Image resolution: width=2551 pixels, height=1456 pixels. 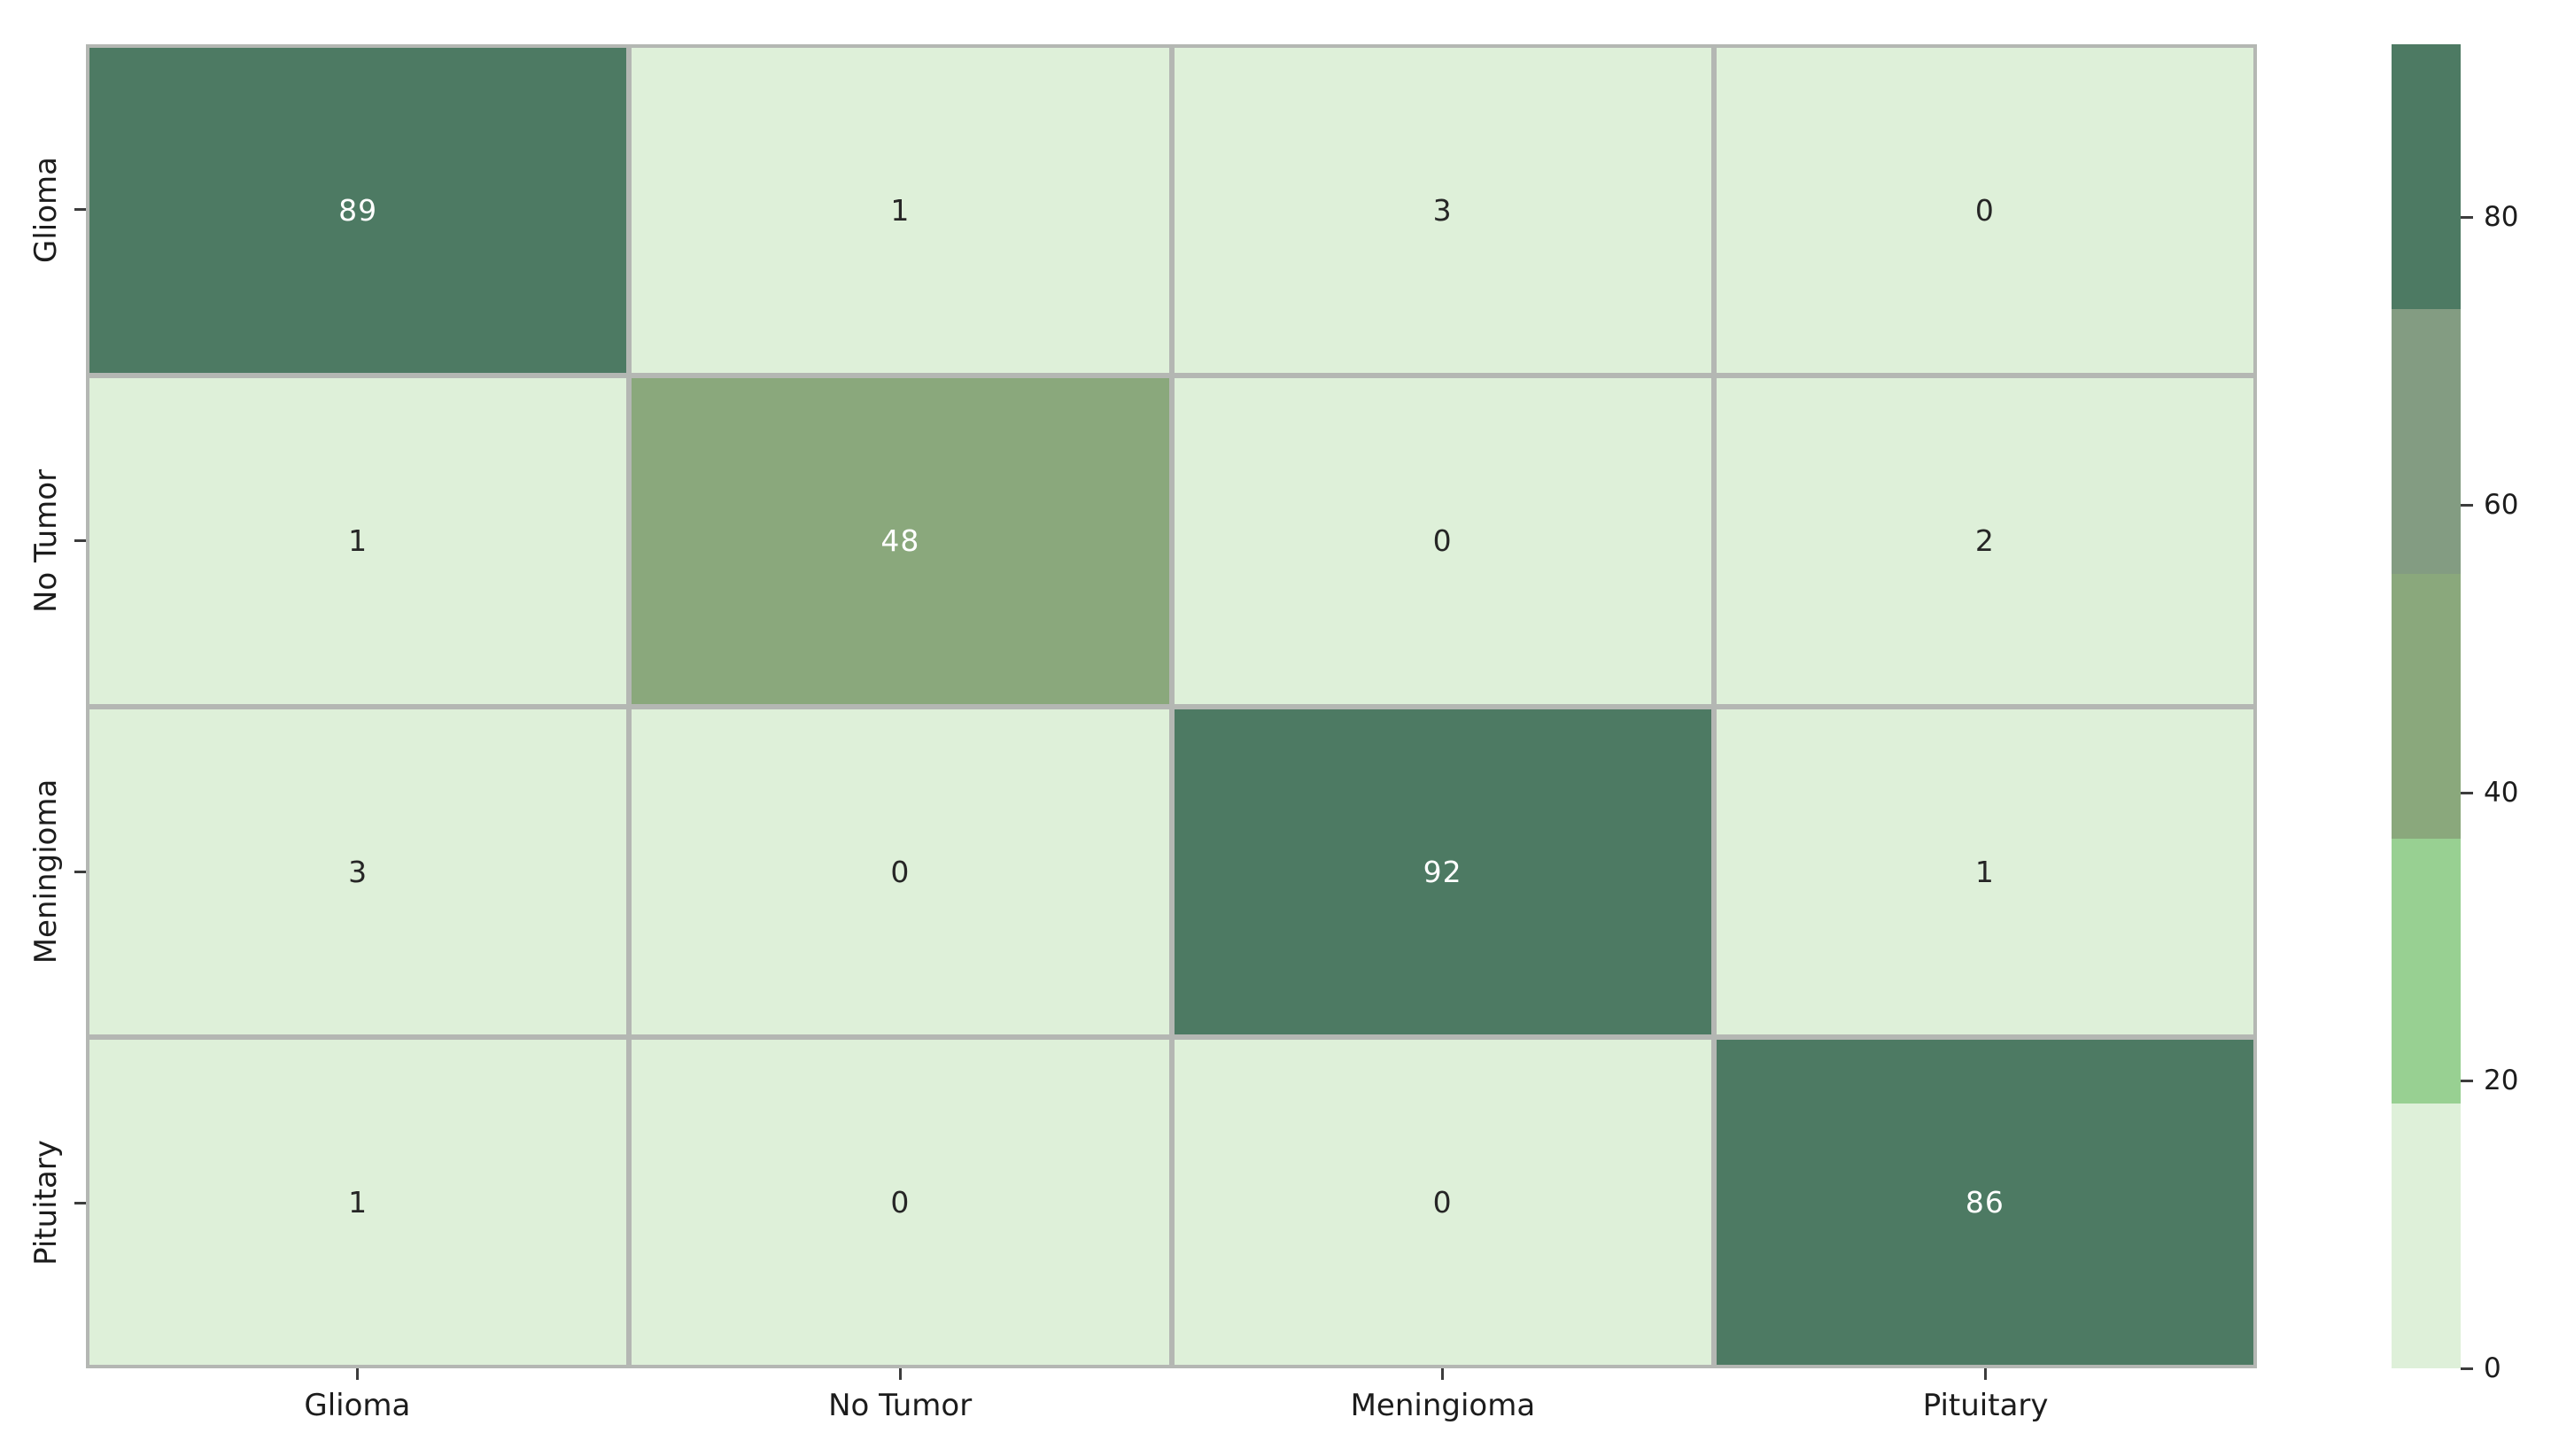 I want to click on heatmap-cell: 86, so click(x=1985, y=1202).